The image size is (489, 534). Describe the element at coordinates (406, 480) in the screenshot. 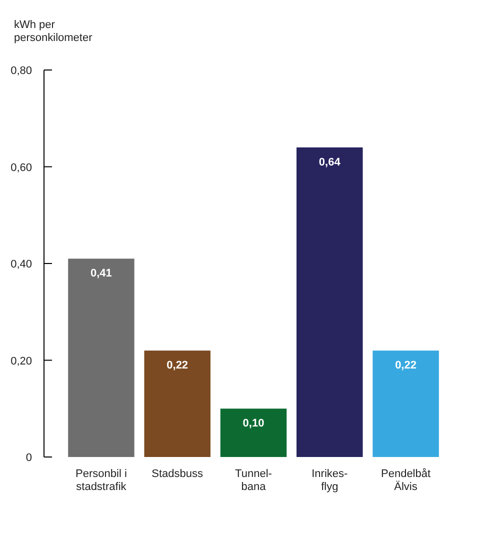

I see `x-tick-label: Pendelbåt Älvis` at that location.